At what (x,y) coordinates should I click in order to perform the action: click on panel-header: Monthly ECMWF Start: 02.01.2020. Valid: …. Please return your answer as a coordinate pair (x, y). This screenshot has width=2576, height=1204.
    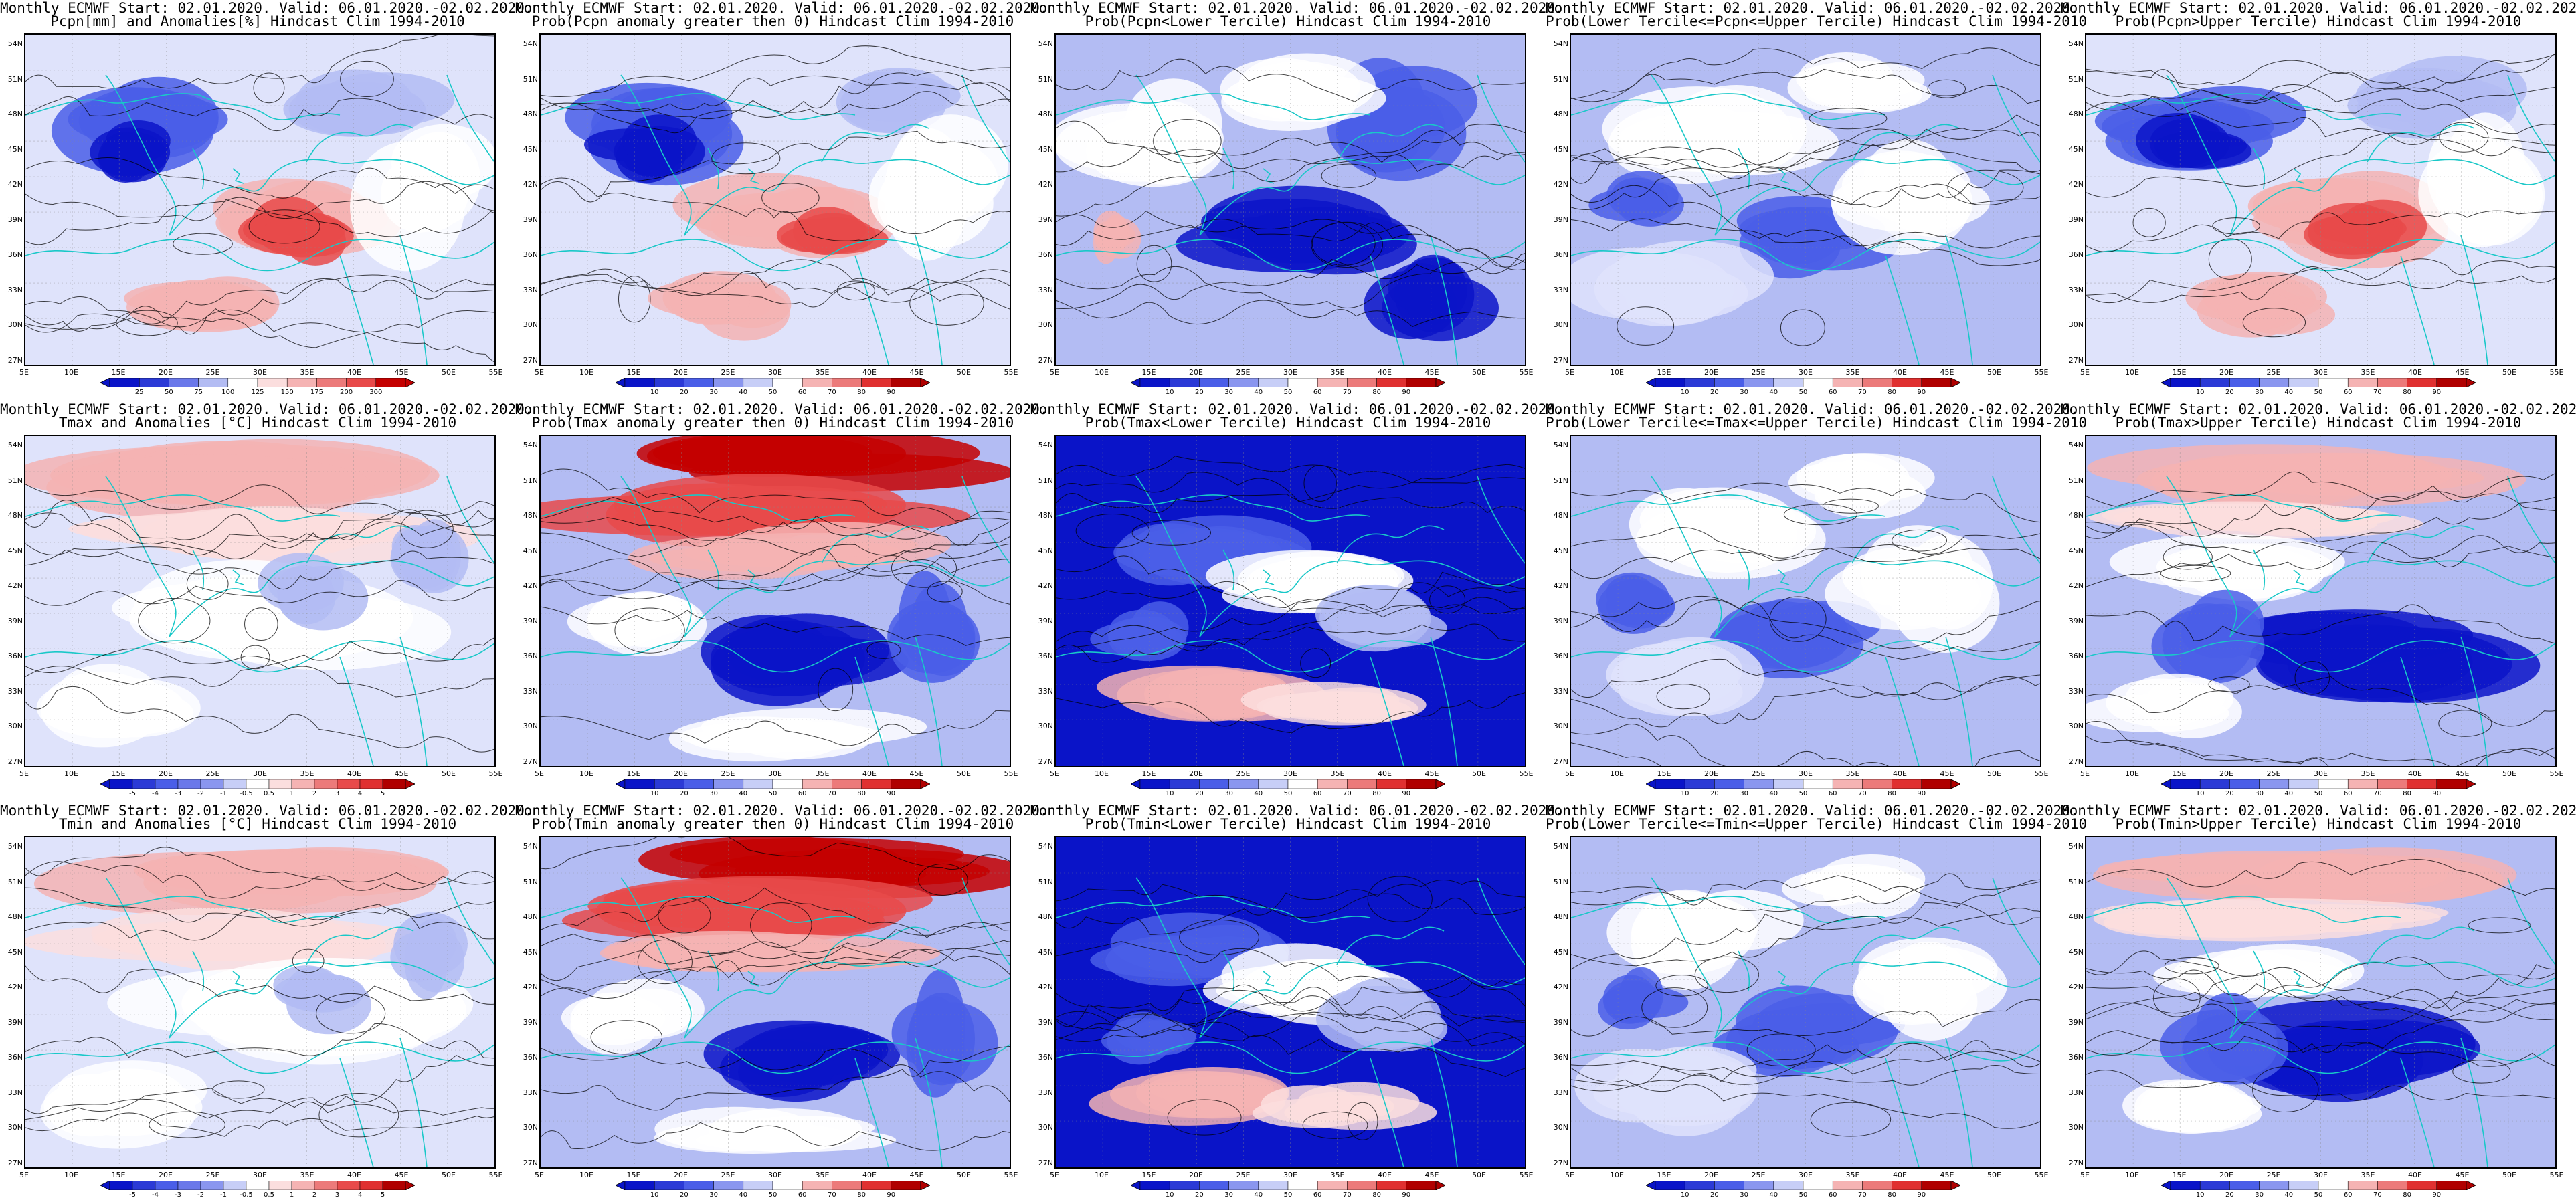
    Looking at the image, I should click on (266, 409).